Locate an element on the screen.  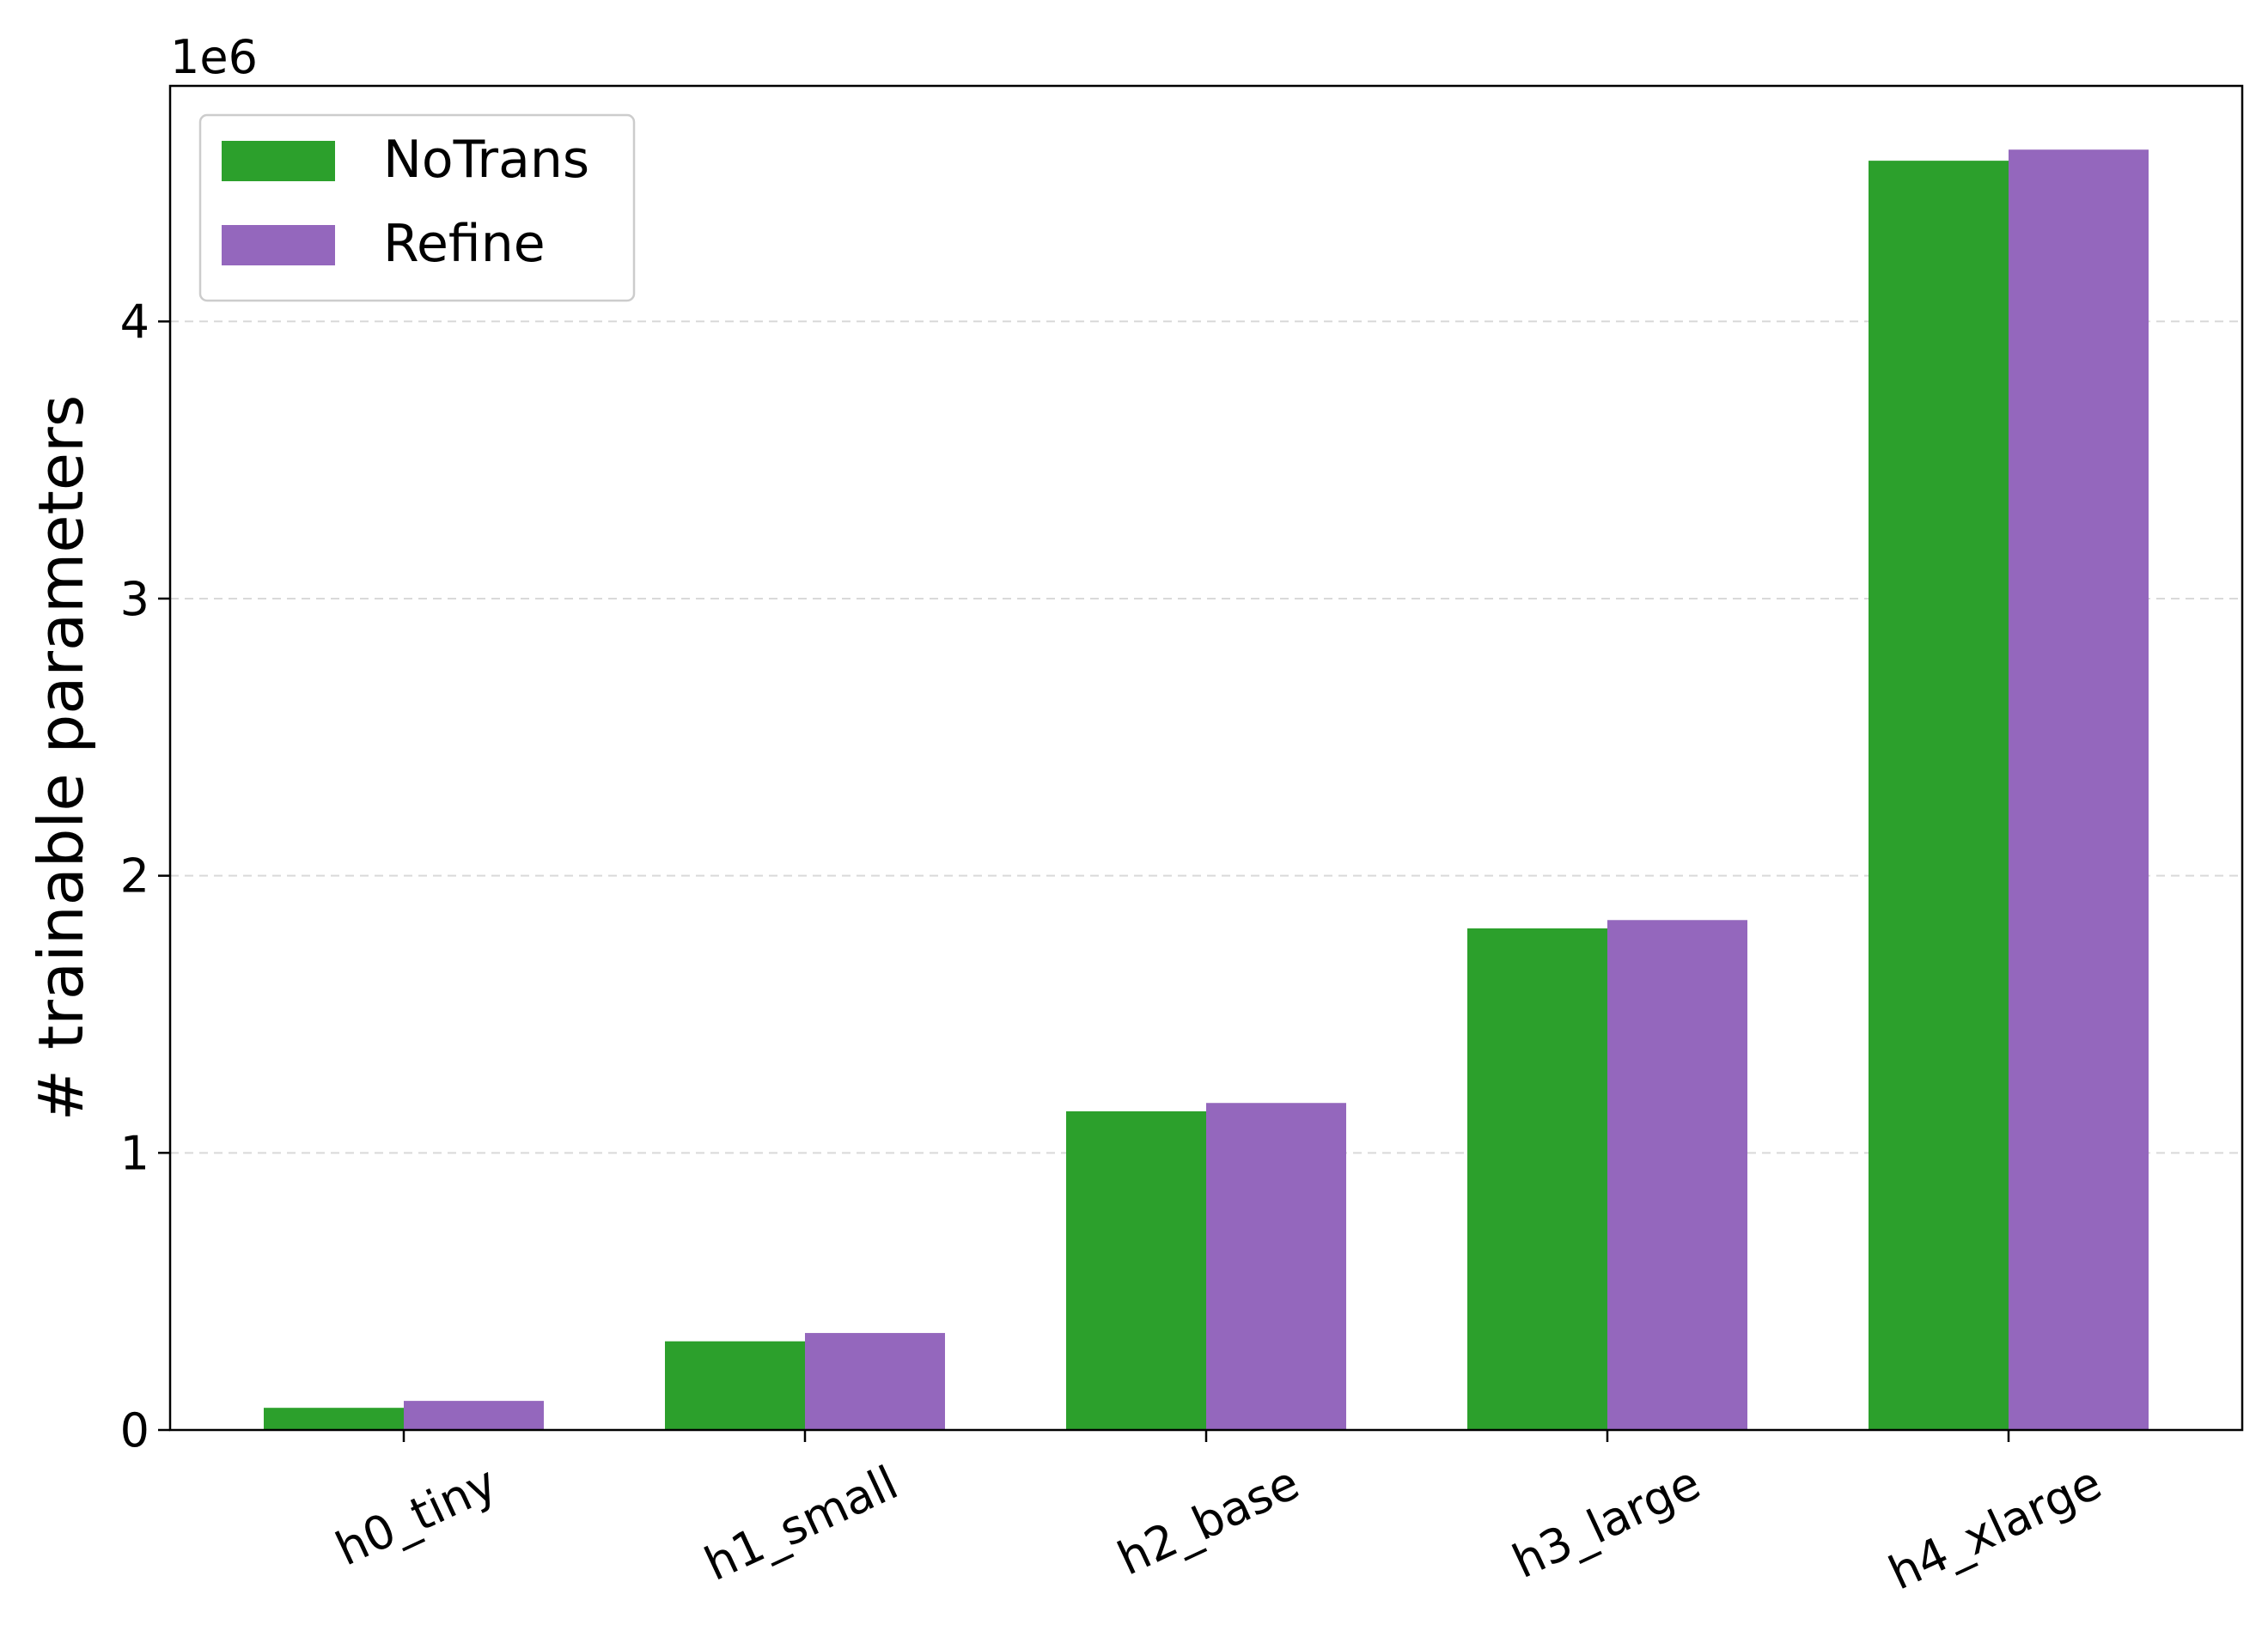
y-axis: 0 1 2 3 4 is located at coordinates (145, 876).